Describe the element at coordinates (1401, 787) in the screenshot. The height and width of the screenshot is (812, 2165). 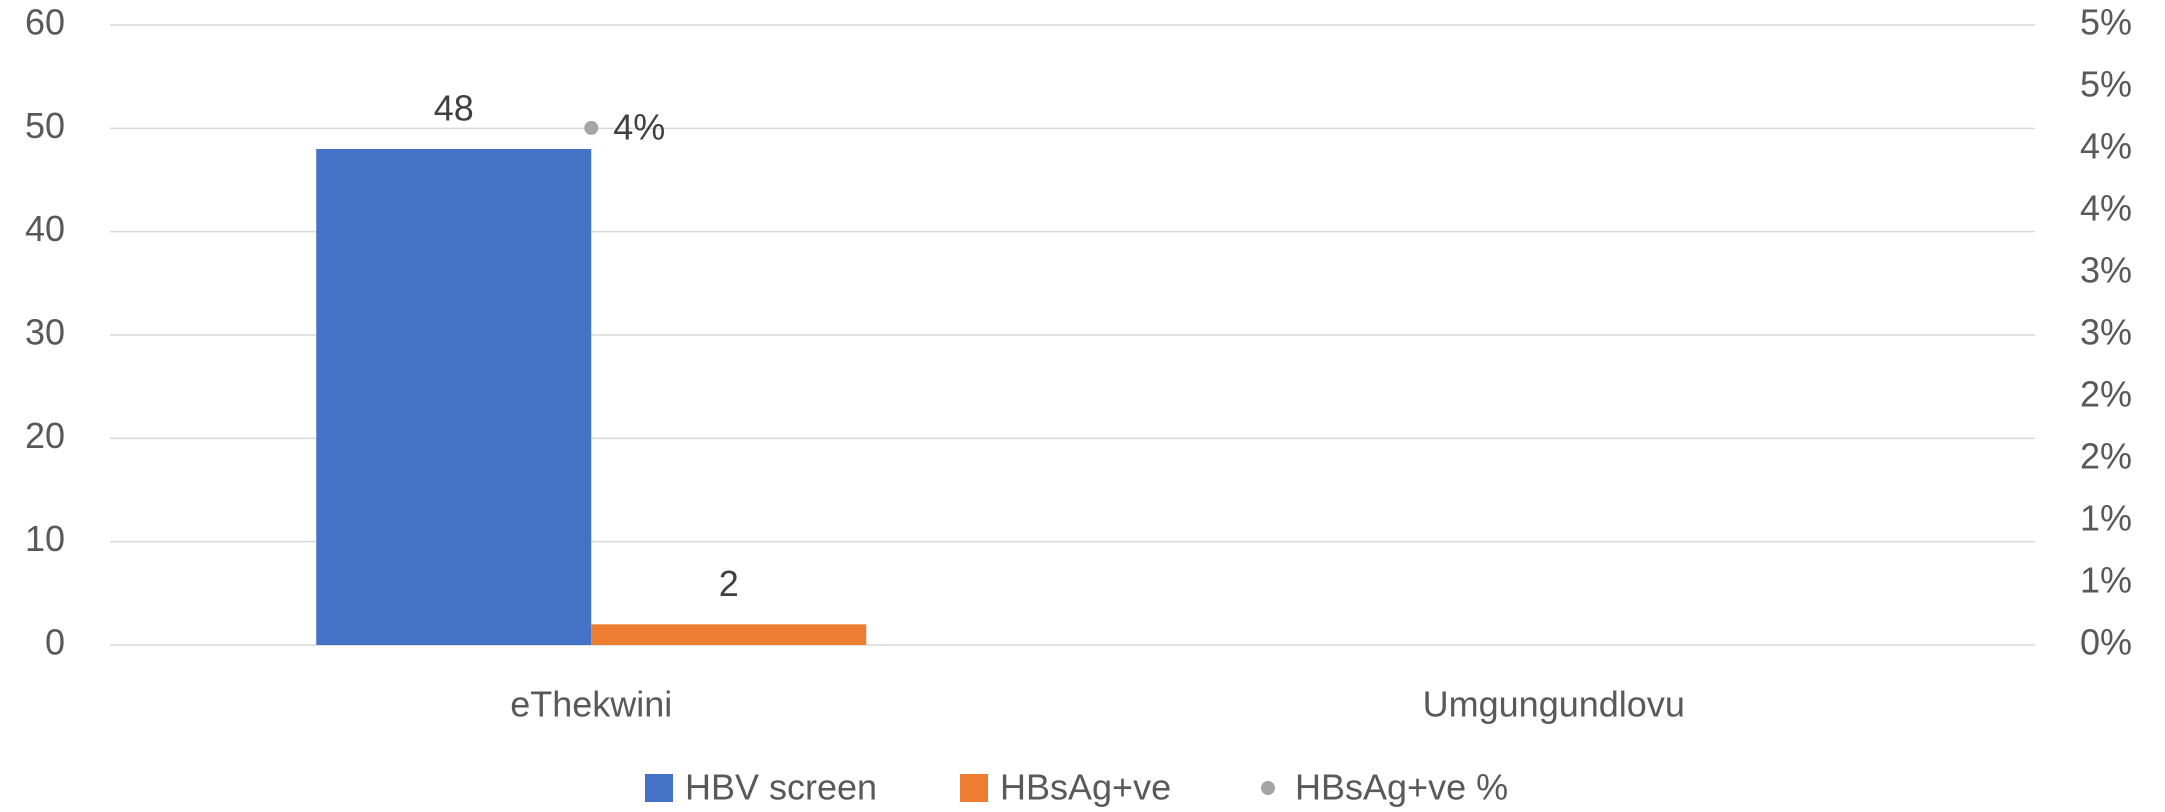
I see `legend-label: HBsAg+ve %` at that location.